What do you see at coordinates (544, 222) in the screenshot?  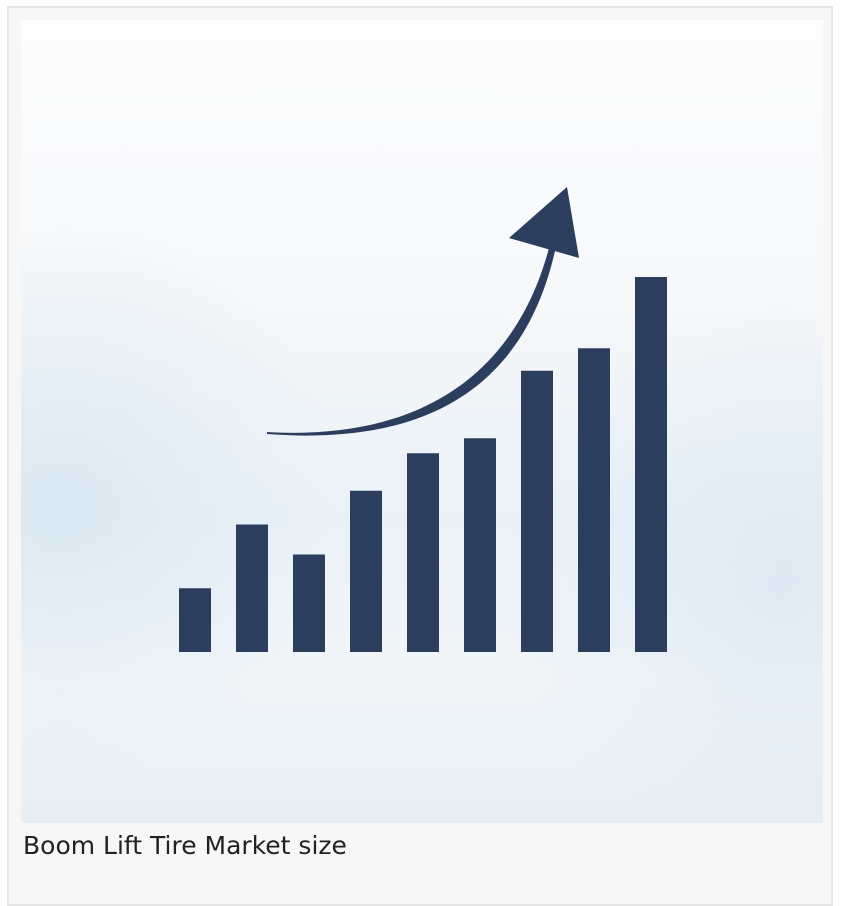 I see `growth-arrow-head` at bounding box center [544, 222].